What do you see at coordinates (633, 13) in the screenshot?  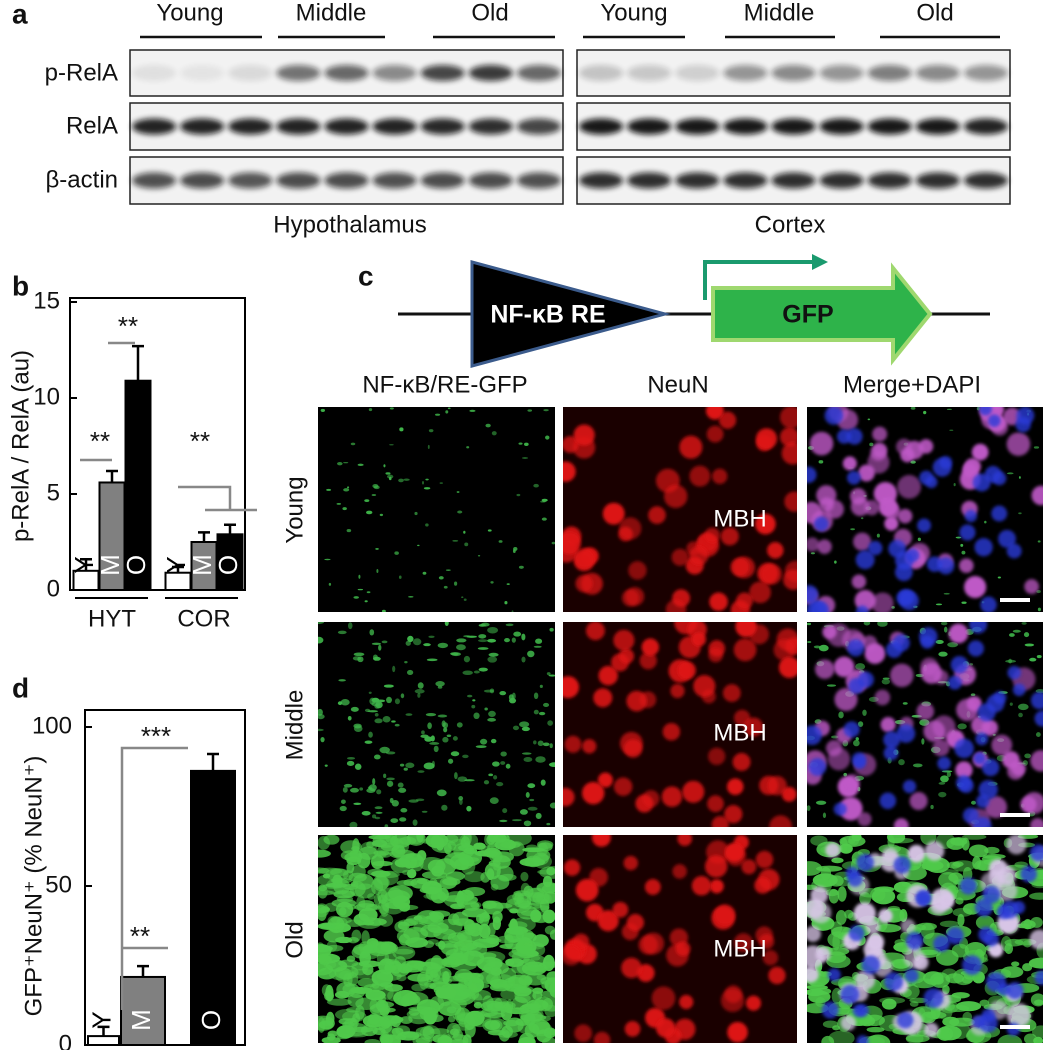 I see `group-label: Young` at bounding box center [633, 13].